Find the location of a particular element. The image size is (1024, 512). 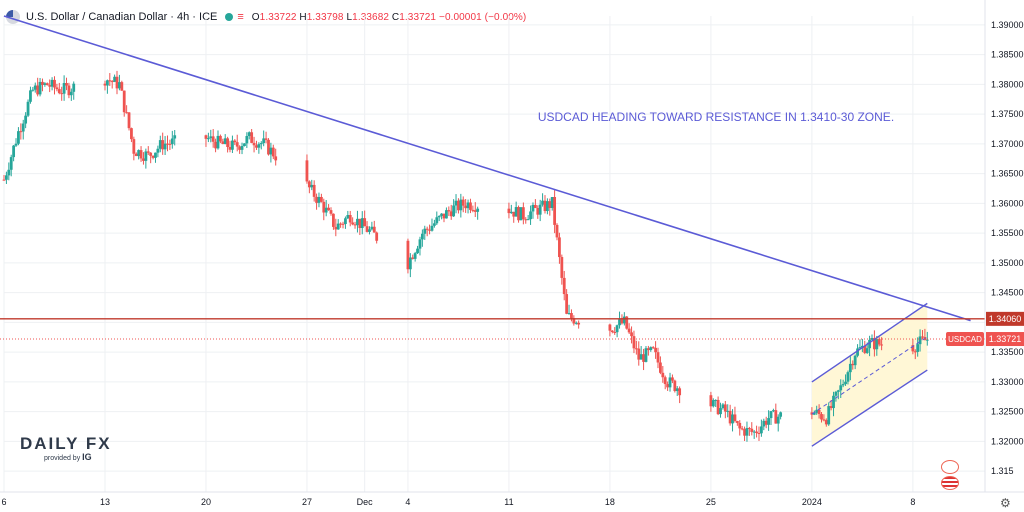

high-value: 1.33798 is located at coordinates (325, 17).